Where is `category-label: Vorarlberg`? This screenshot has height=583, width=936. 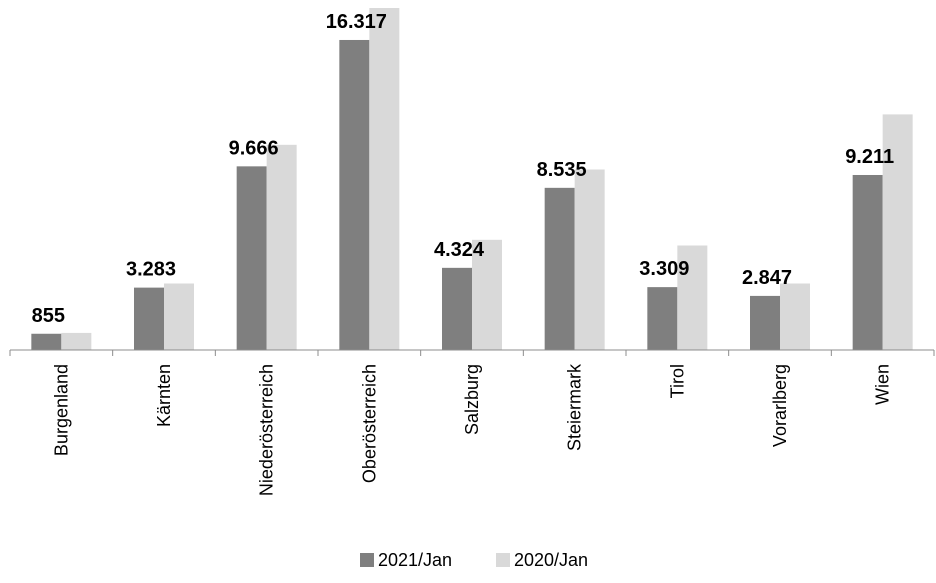 category-label: Vorarlberg is located at coordinates (780, 405).